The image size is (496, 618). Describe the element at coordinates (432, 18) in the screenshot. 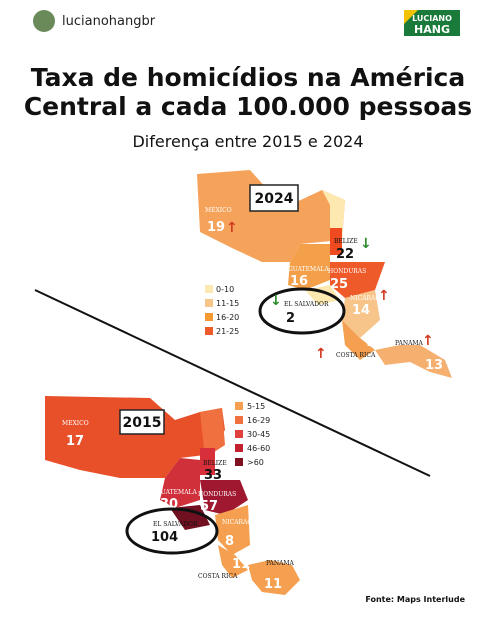

I see `logo-text: LUCIANO` at that location.